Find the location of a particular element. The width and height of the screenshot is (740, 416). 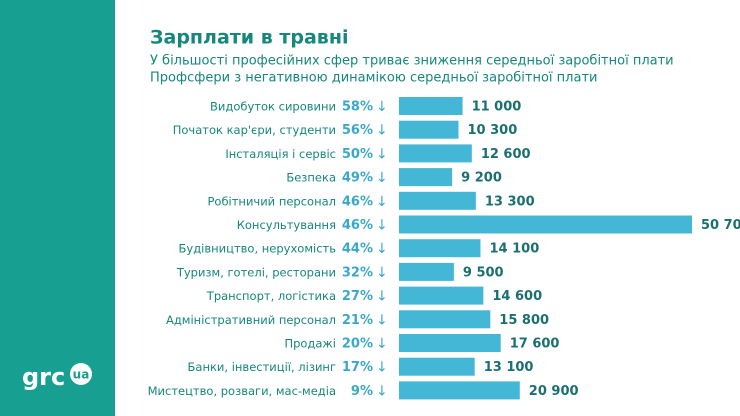

category-label: Консультування is located at coordinates (286, 225).